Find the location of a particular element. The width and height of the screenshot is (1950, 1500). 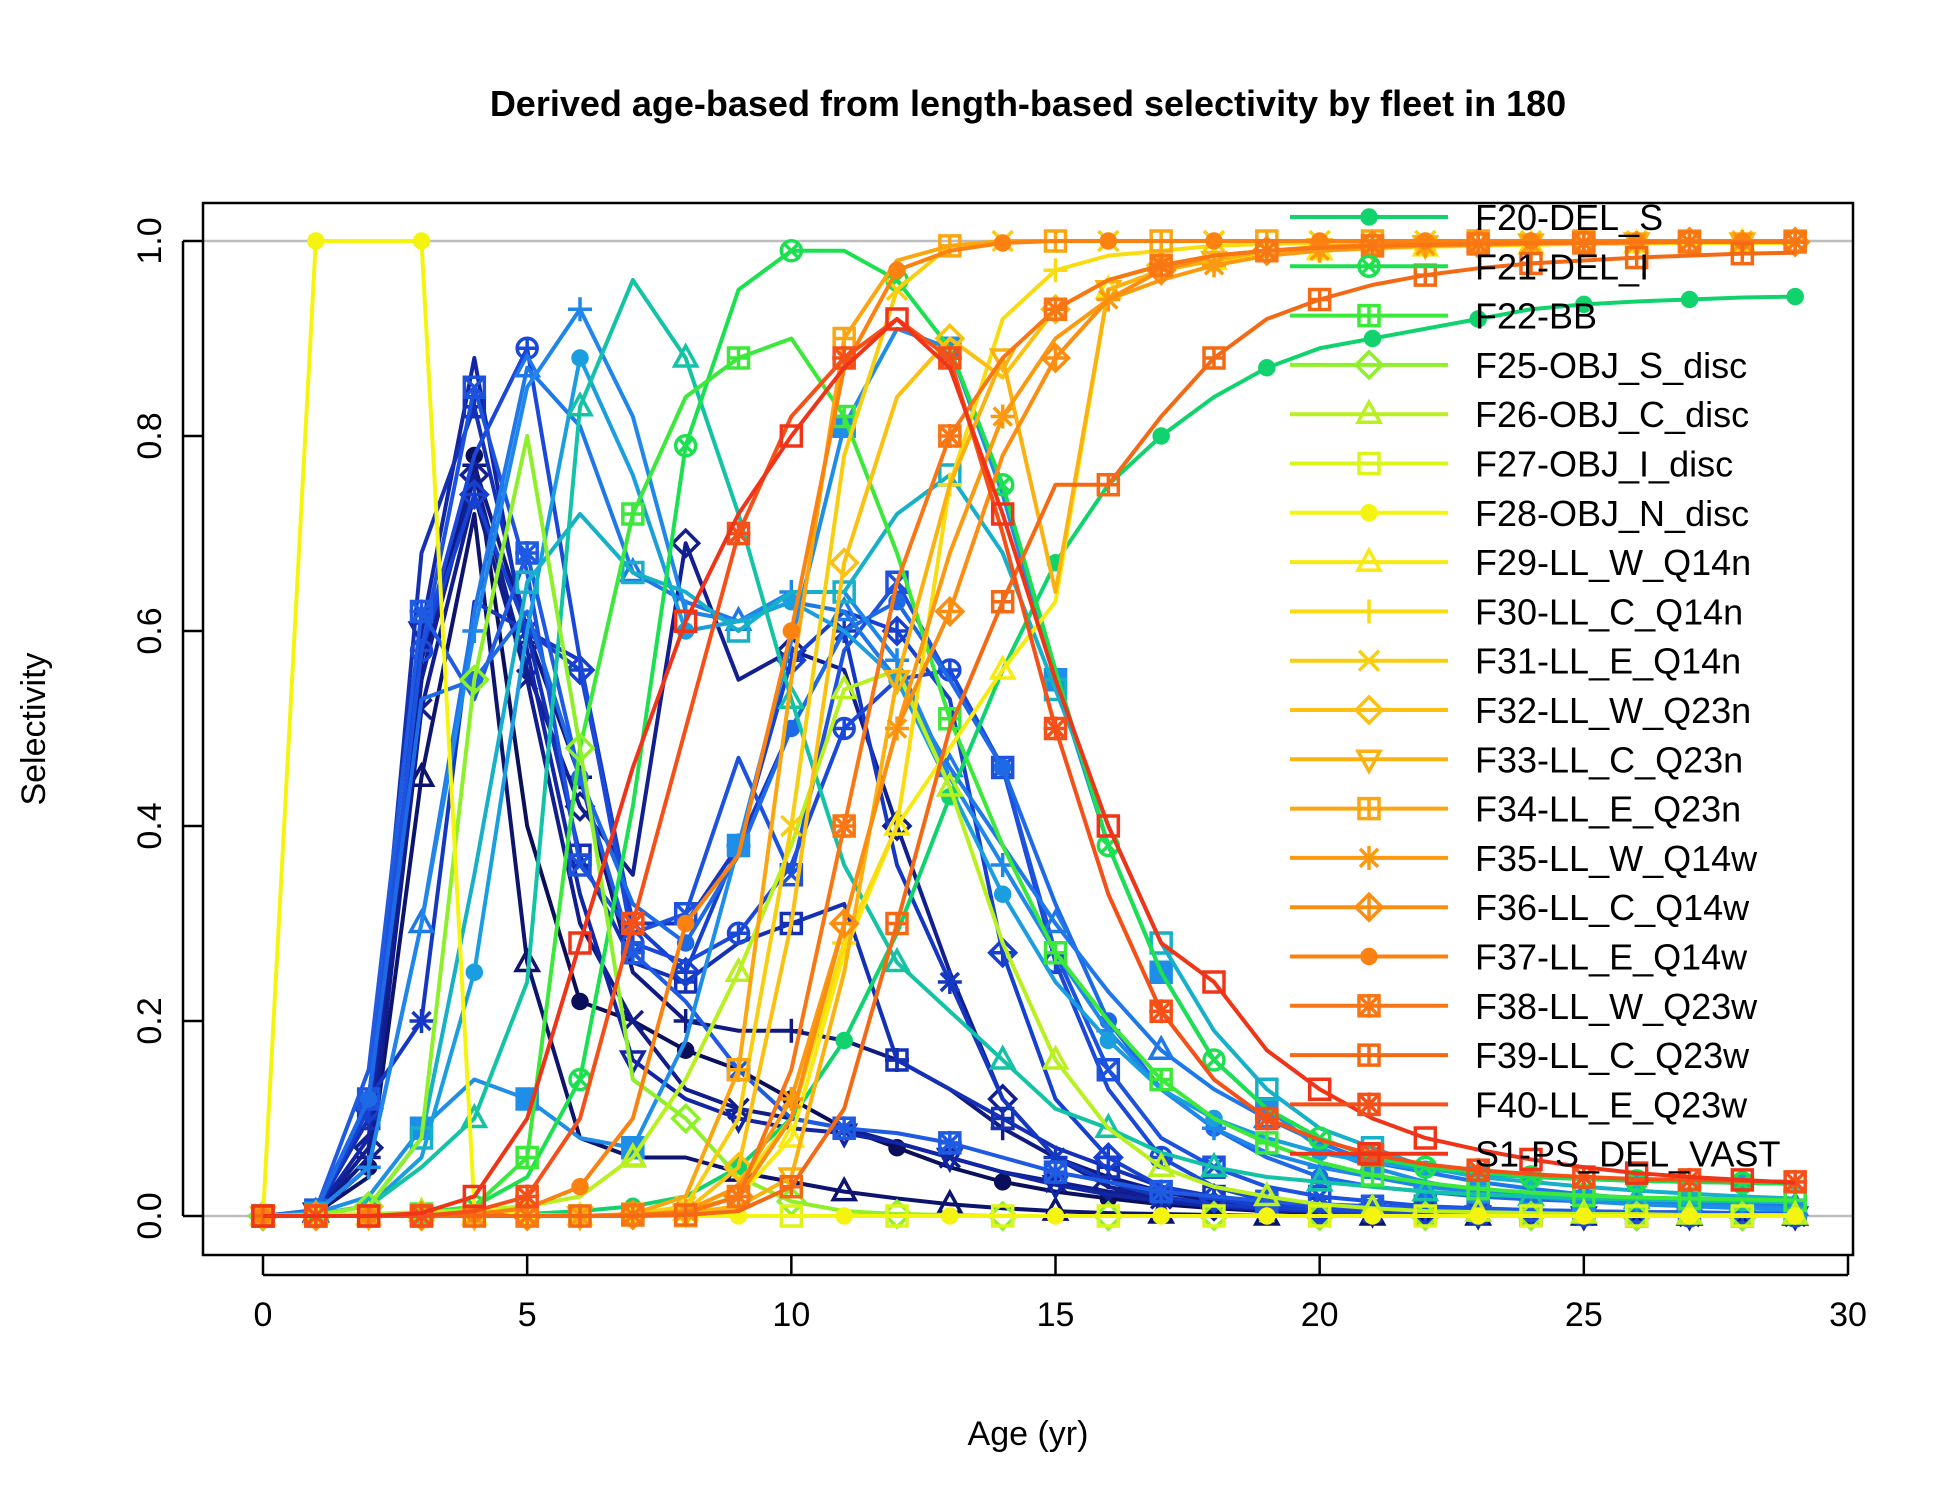

legend-label: F37-LL_E_Q14w is located at coordinates (1611, 957).